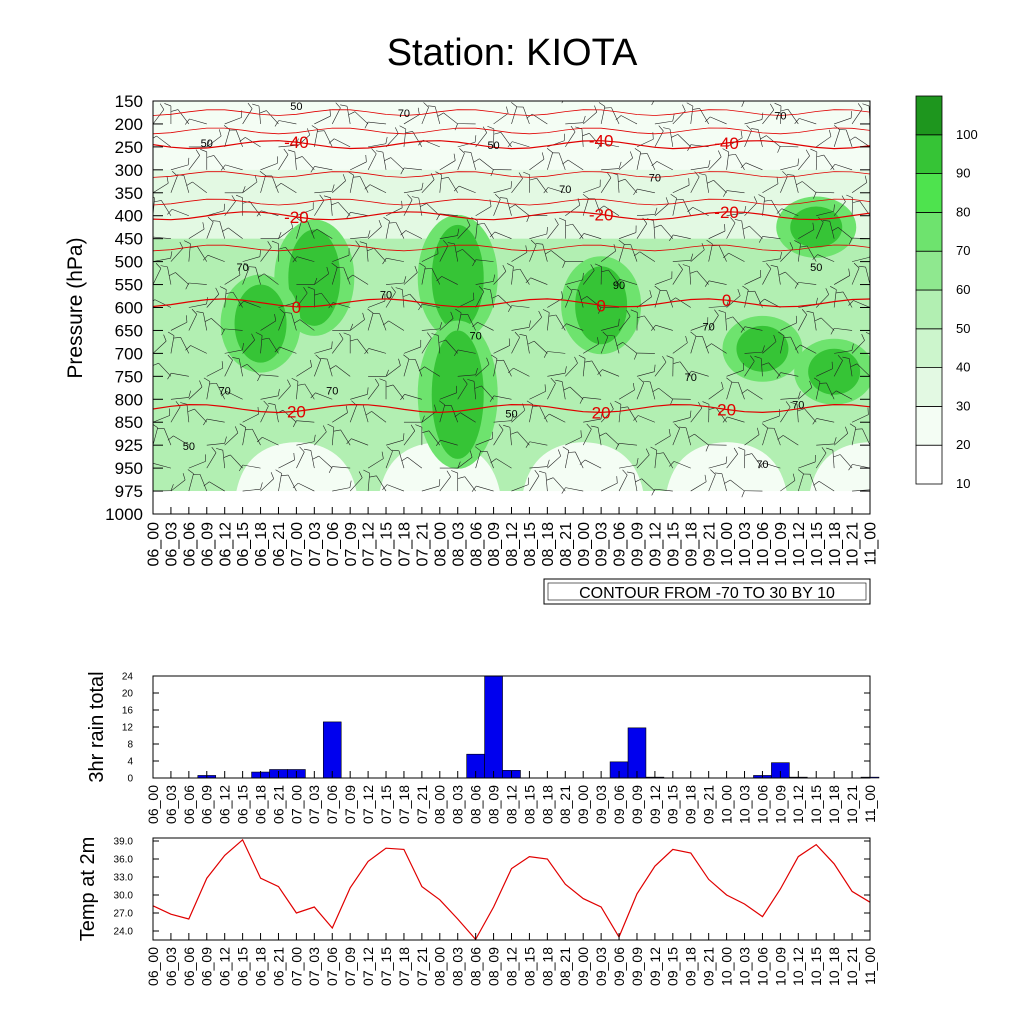  What do you see at coordinates (171, 966) in the screenshot?
I see `time-tick-label: 06_03` at bounding box center [171, 966].